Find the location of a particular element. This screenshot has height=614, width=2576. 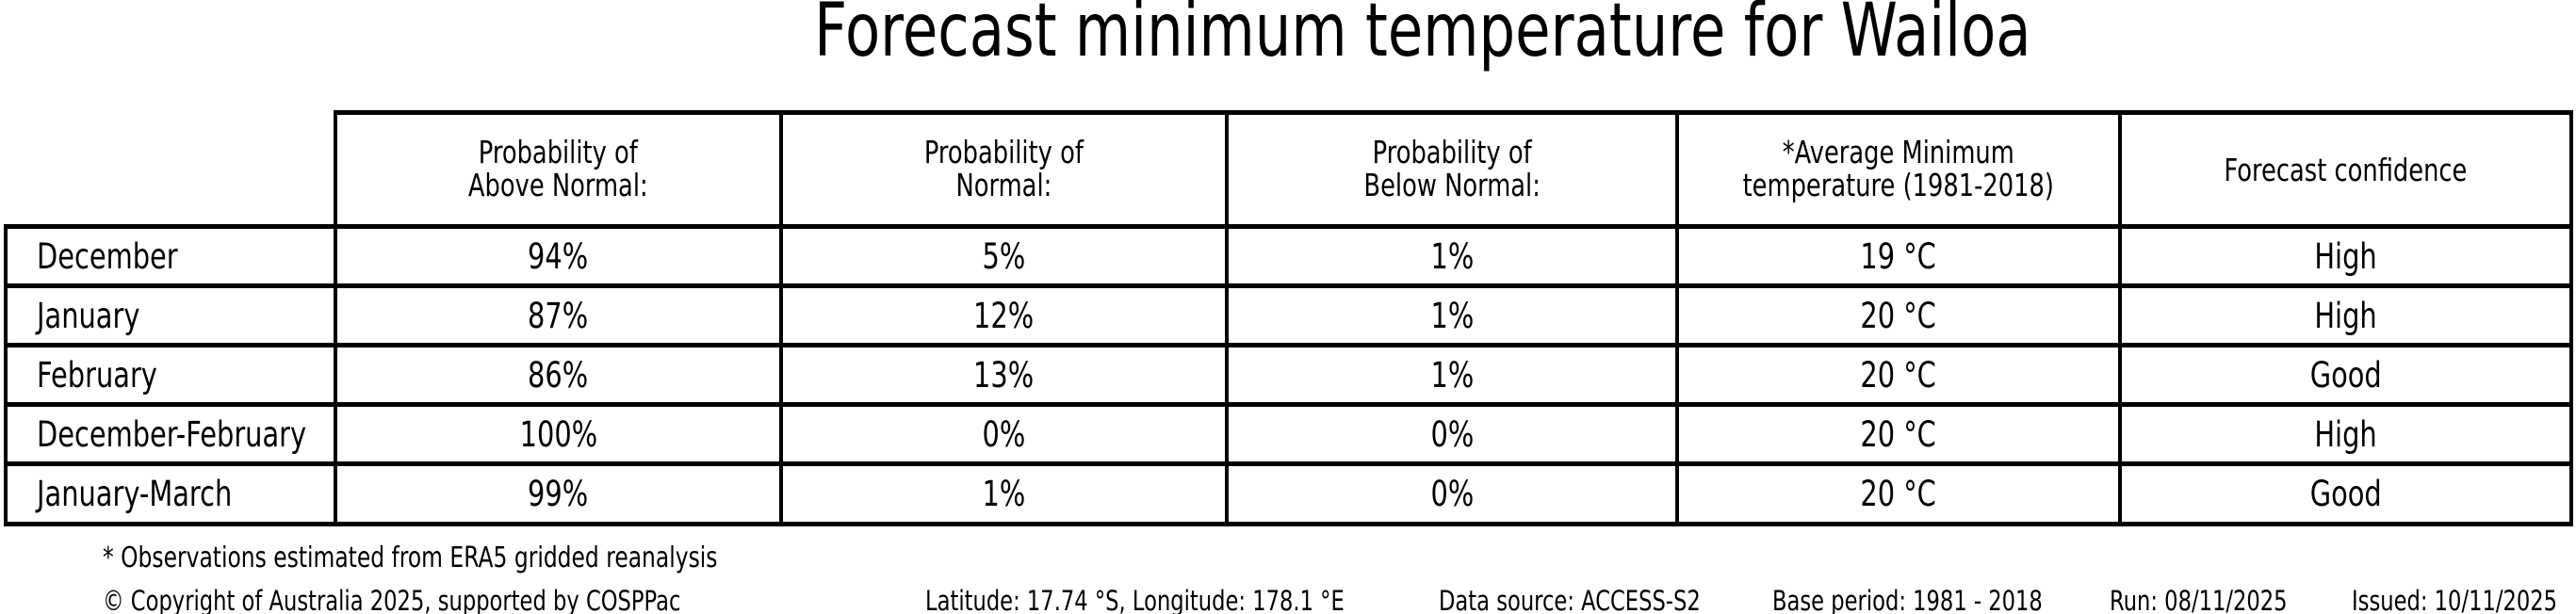

cell-value: 100% is located at coordinates (558, 434).